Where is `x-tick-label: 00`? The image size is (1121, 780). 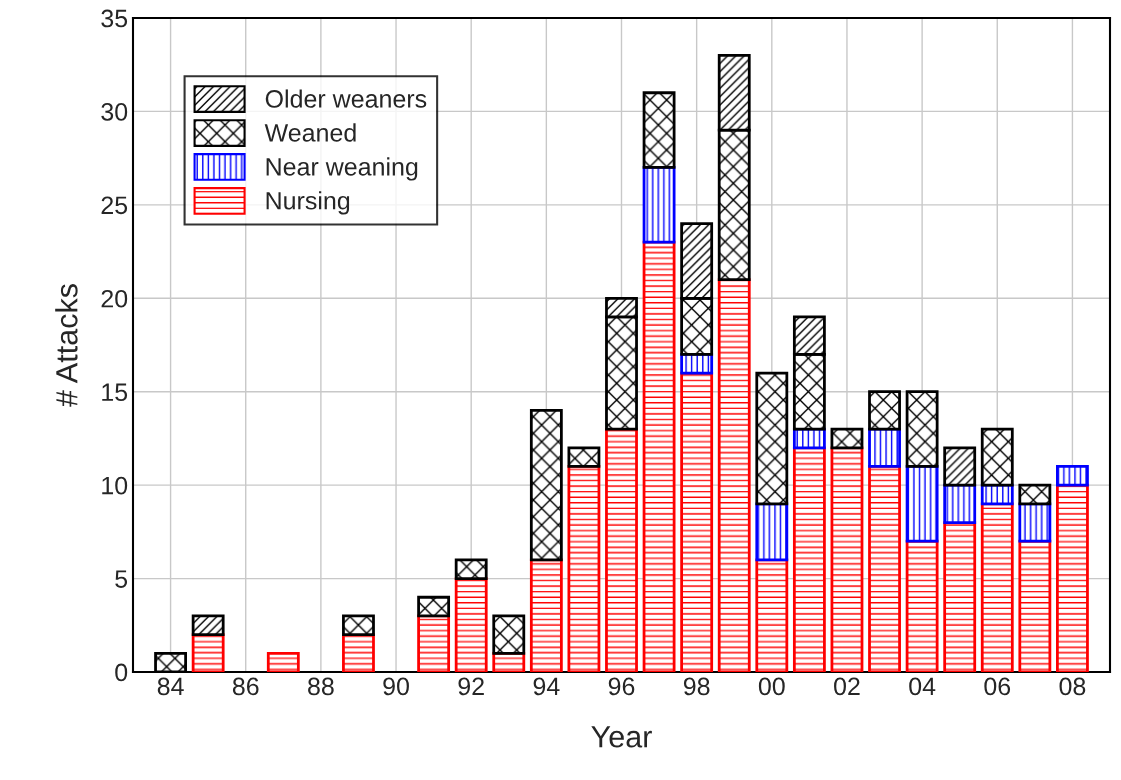 x-tick-label: 00 is located at coordinates (771, 686).